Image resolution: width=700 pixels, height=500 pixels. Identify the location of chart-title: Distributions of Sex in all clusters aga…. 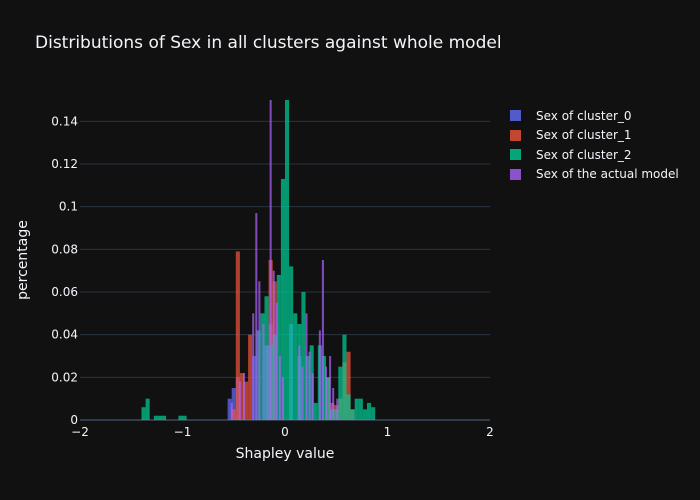
(268, 43).